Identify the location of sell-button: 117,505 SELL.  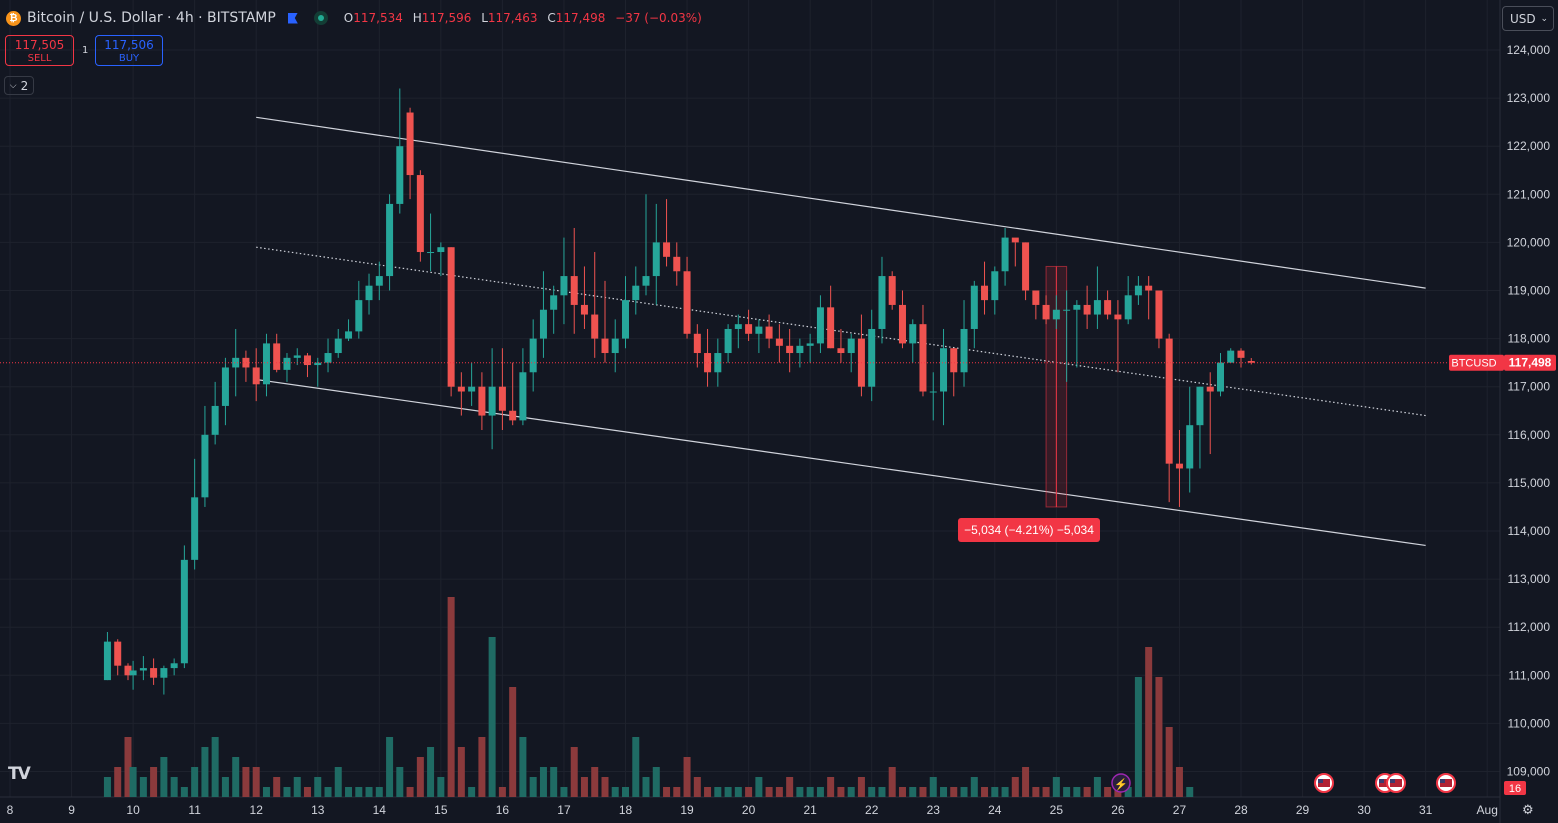
(39, 50).